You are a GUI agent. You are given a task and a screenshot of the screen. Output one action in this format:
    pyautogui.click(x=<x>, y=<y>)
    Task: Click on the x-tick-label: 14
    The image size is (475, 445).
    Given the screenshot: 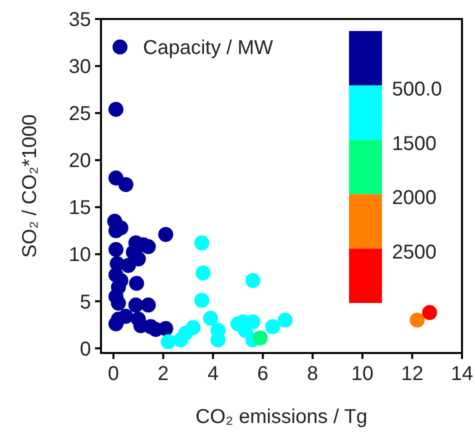 What is the action you would take?
    pyautogui.click(x=462, y=374)
    